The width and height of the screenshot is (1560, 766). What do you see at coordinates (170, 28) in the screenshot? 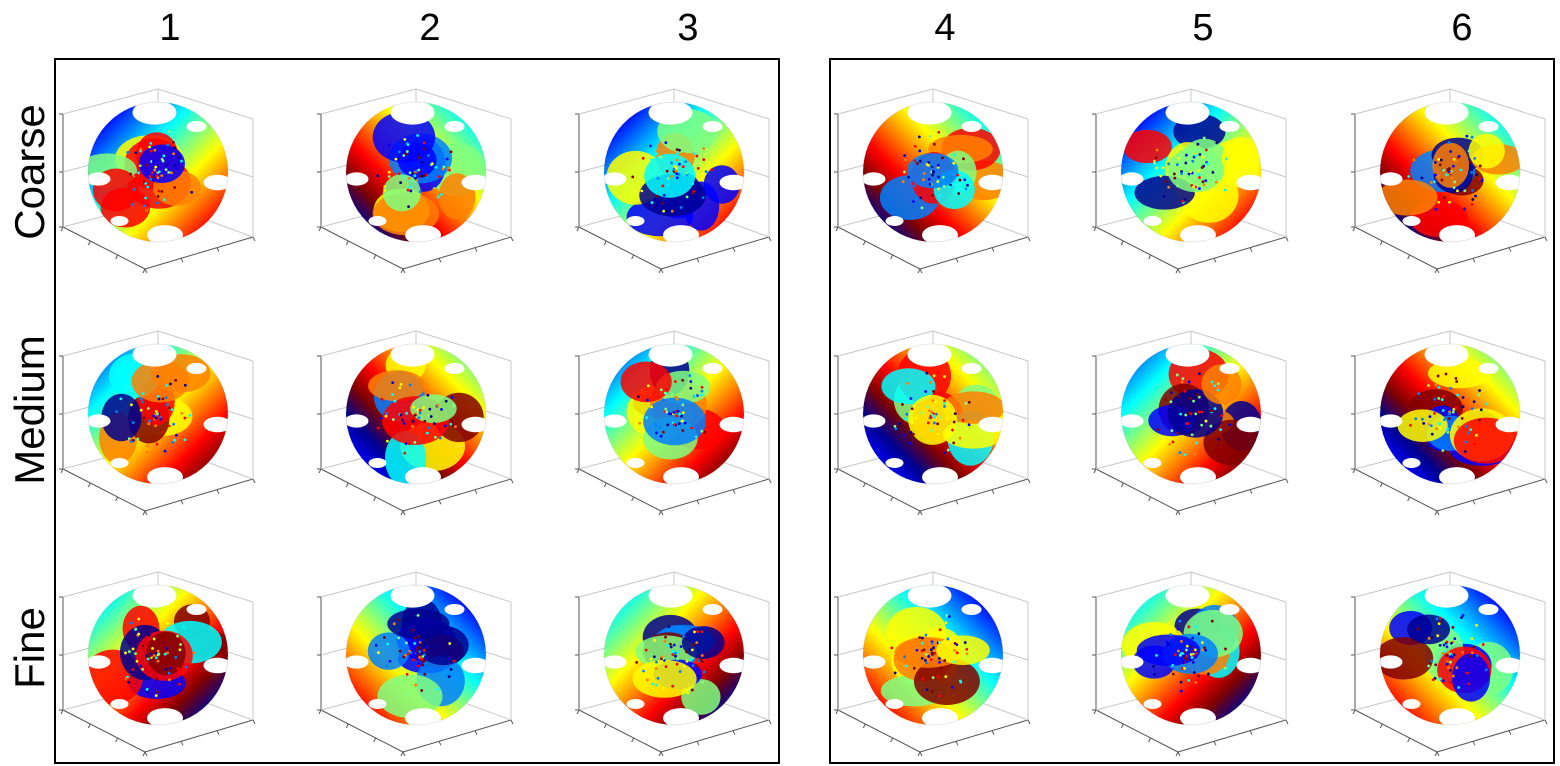
I see `column-label-1: 1` at bounding box center [170, 28].